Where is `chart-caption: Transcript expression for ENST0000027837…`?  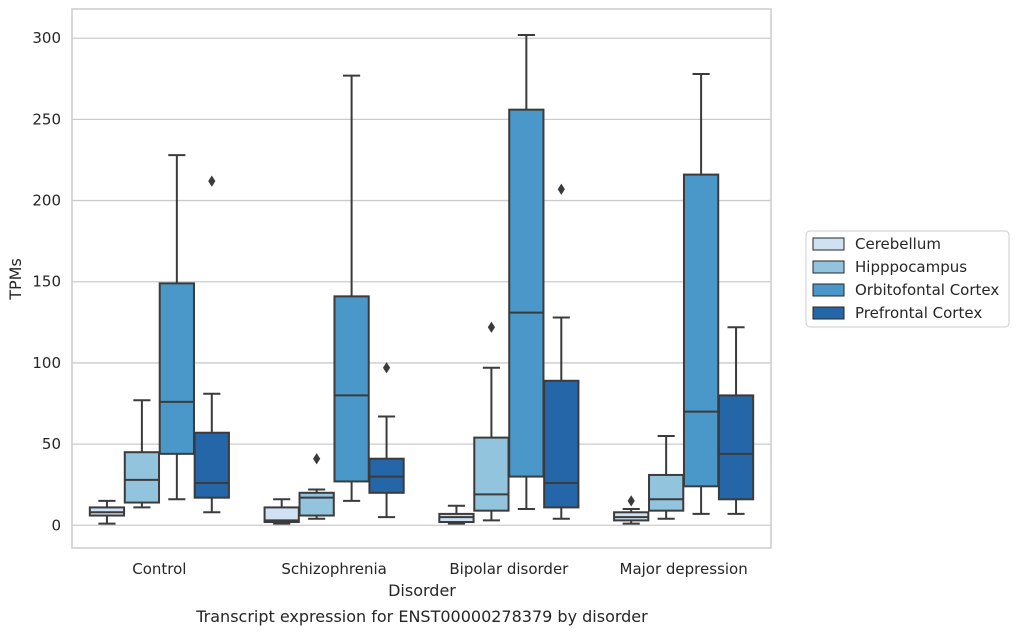
chart-caption: Transcript expression for ENST0000027837… is located at coordinates (421, 616).